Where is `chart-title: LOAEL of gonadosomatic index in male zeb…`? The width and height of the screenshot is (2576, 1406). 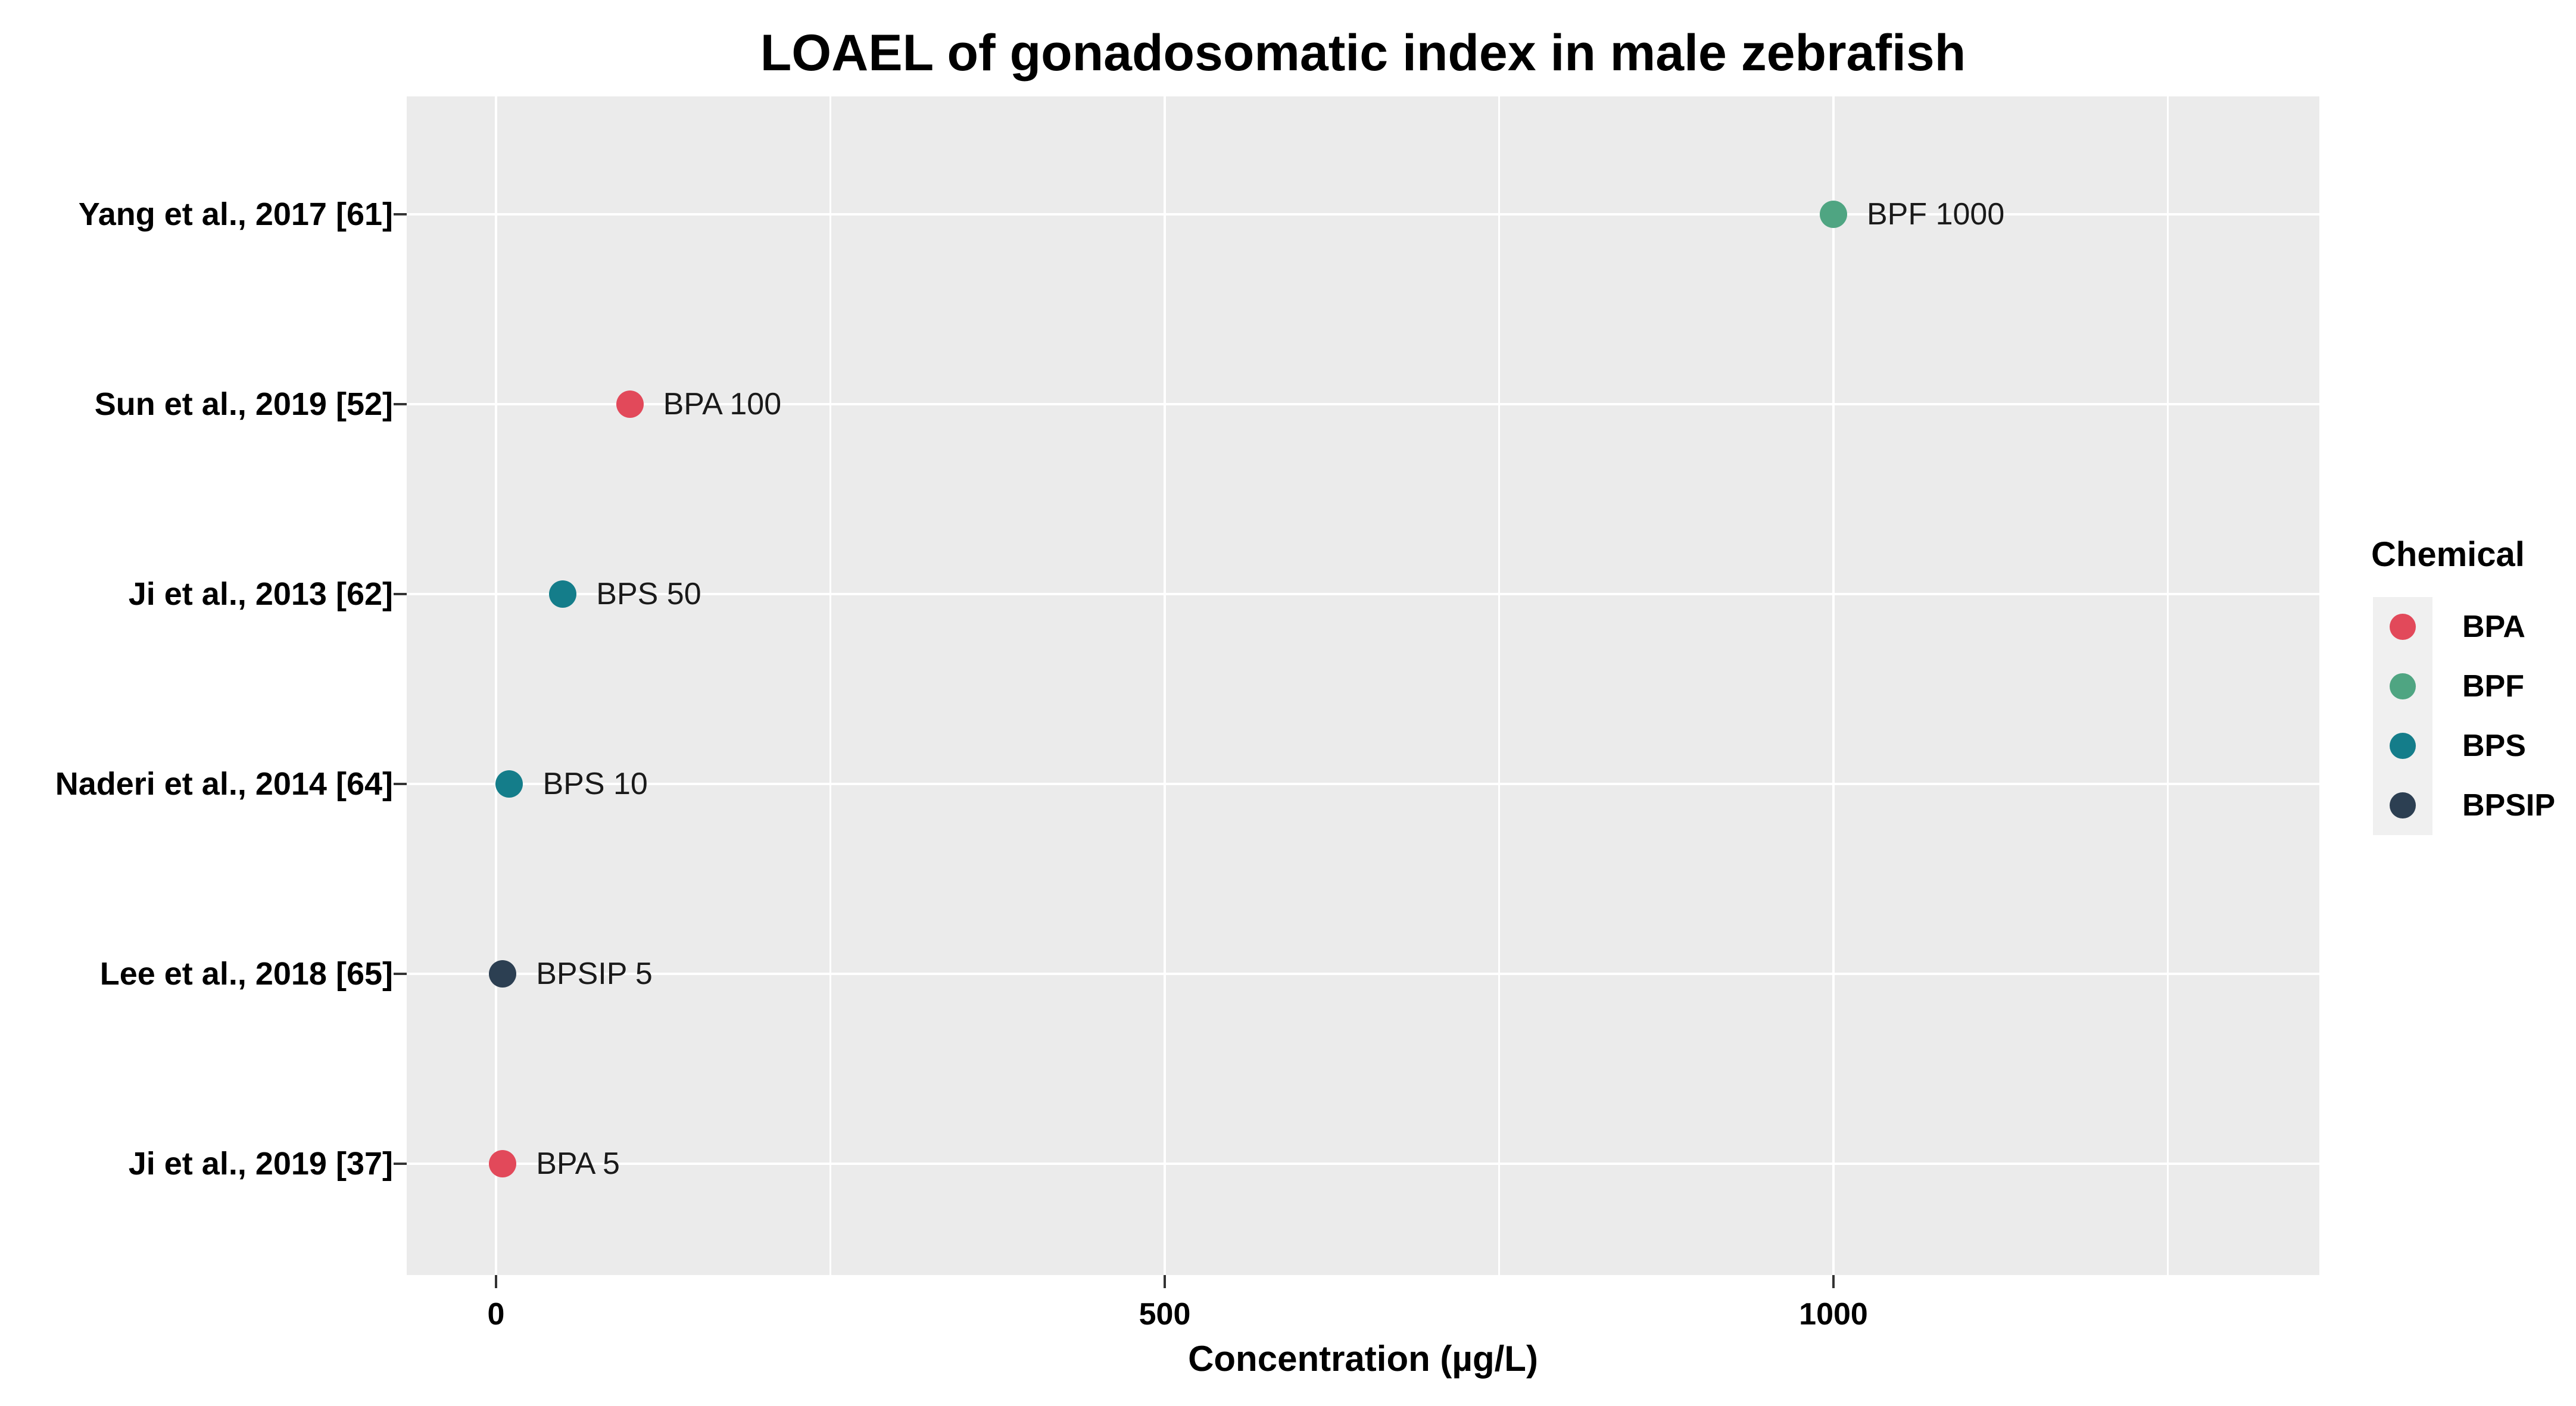 chart-title: LOAEL of gonadosomatic index in male zeb… is located at coordinates (1363, 53).